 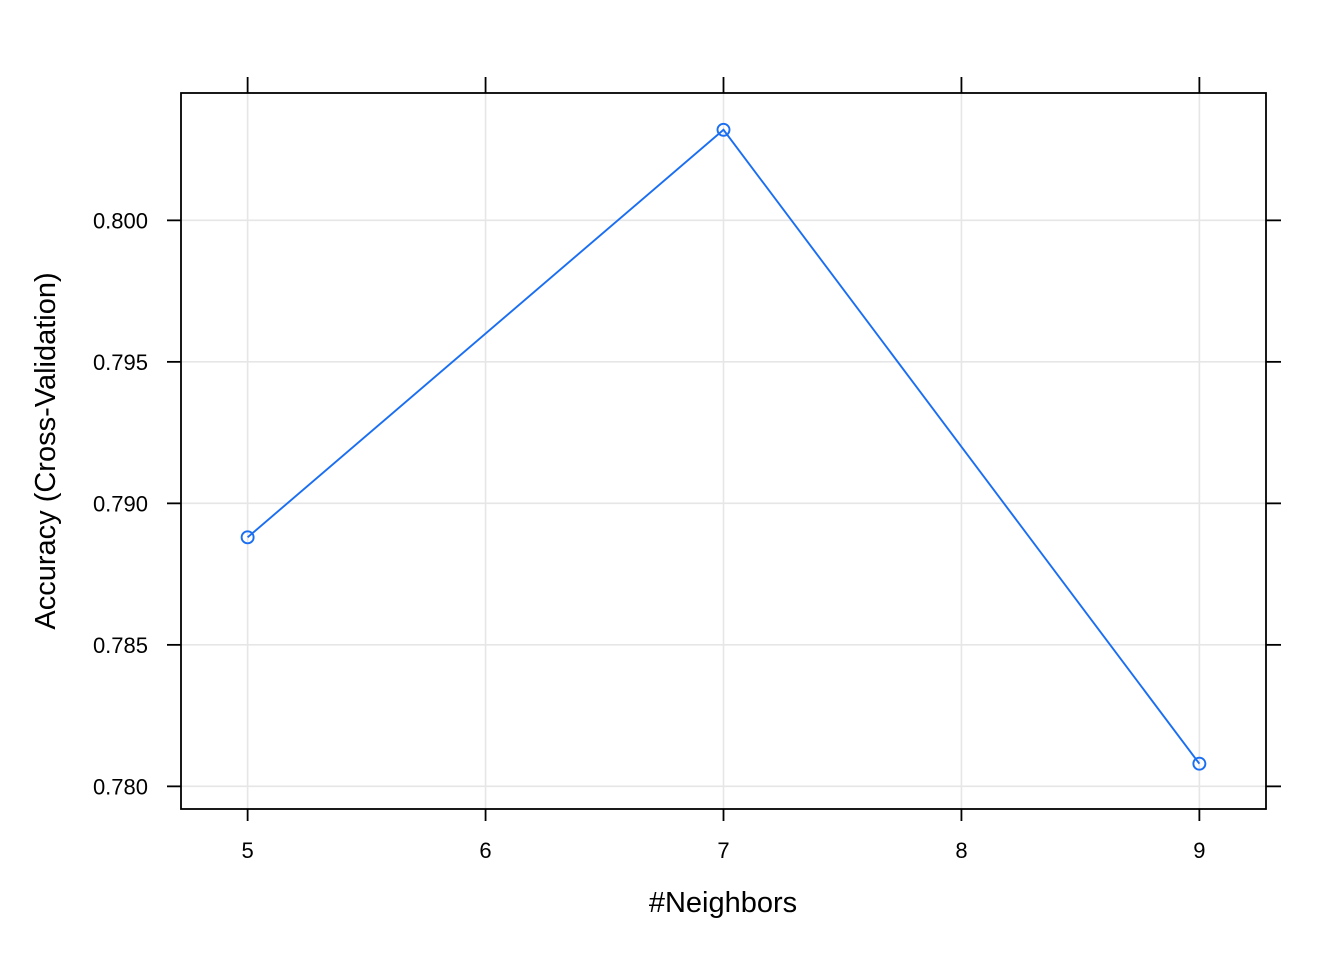 I want to click on x-tick-label: 8, so click(x=961, y=850).